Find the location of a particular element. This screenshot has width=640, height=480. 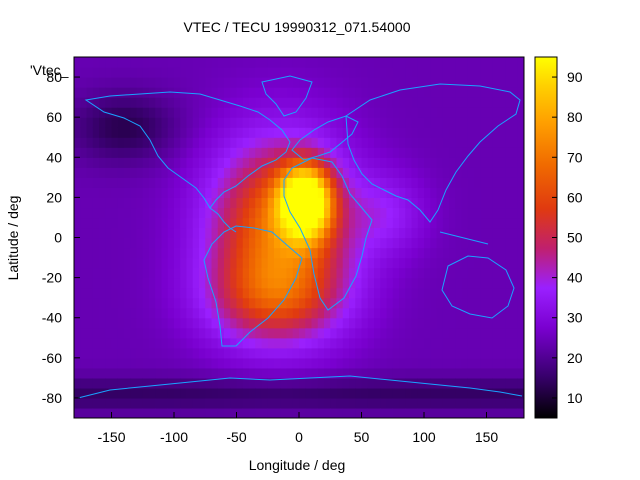

y-tick-label: 60 is located at coordinates (54, 117).